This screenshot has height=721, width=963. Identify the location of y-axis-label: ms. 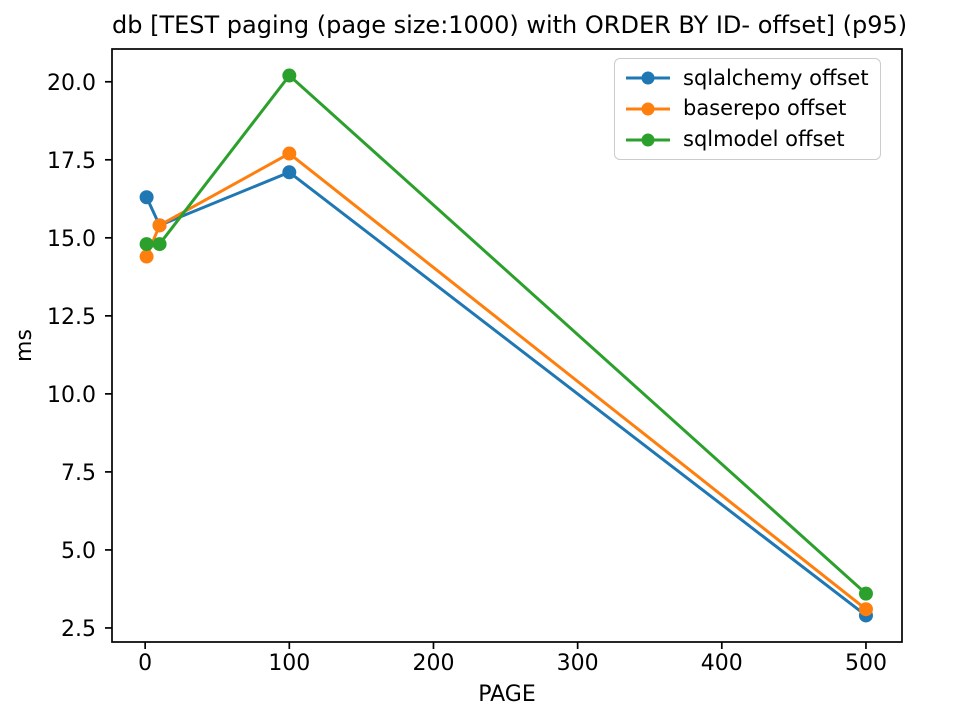
(24, 345).